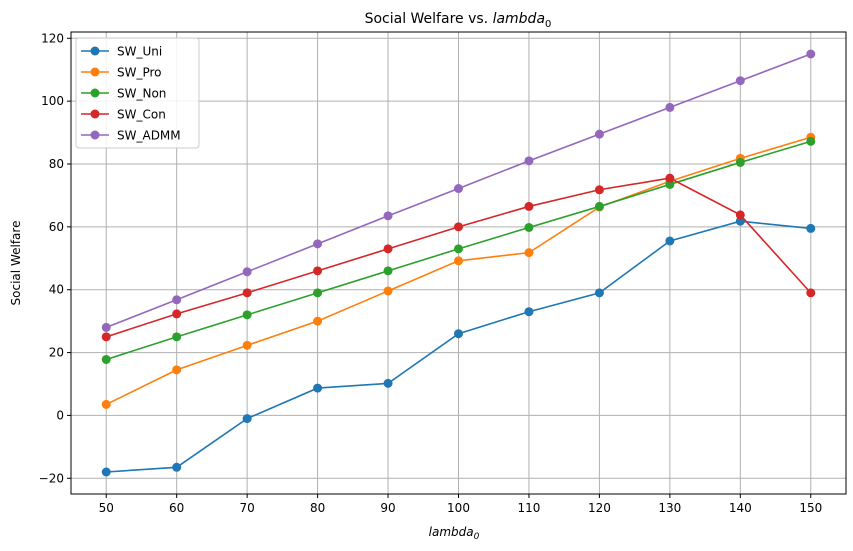 The image size is (853, 551). Describe the element at coordinates (16, 263) in the screenshot. I see `y-axis-label: Social Welfare` at that location.